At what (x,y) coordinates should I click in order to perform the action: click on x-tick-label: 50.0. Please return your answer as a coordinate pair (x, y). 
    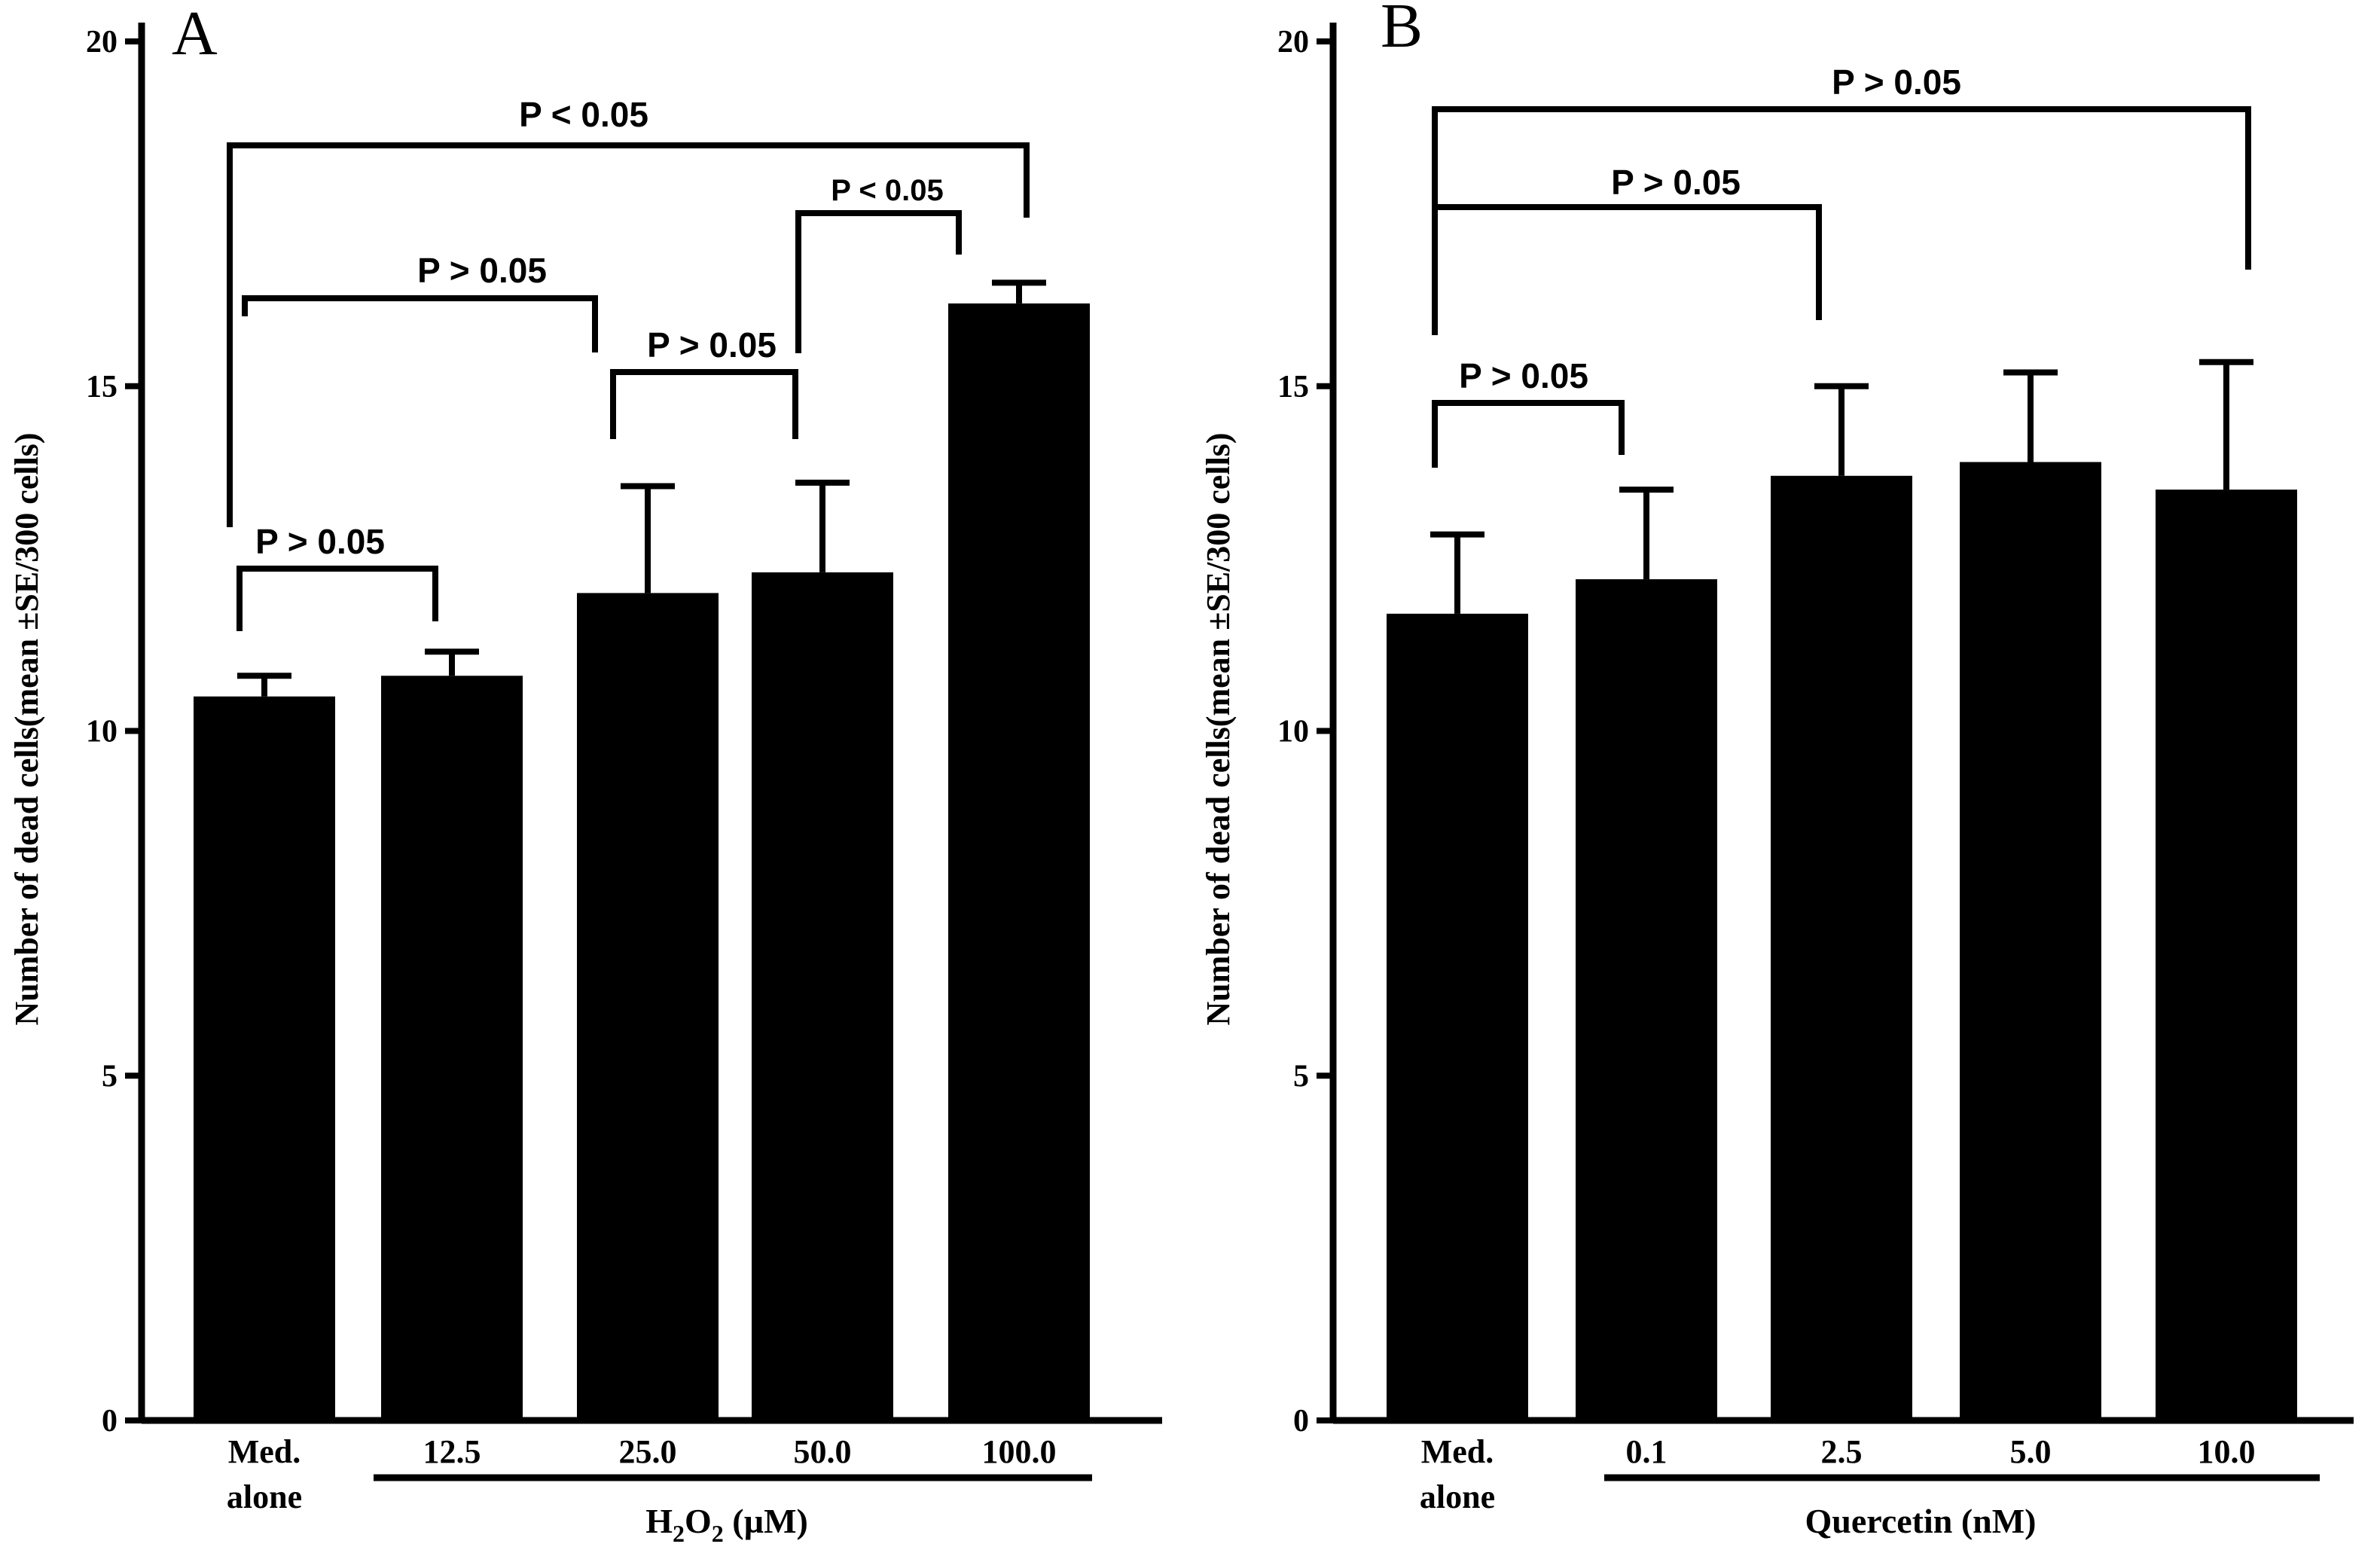
    Looking at the image, I should click on (823, 1451).